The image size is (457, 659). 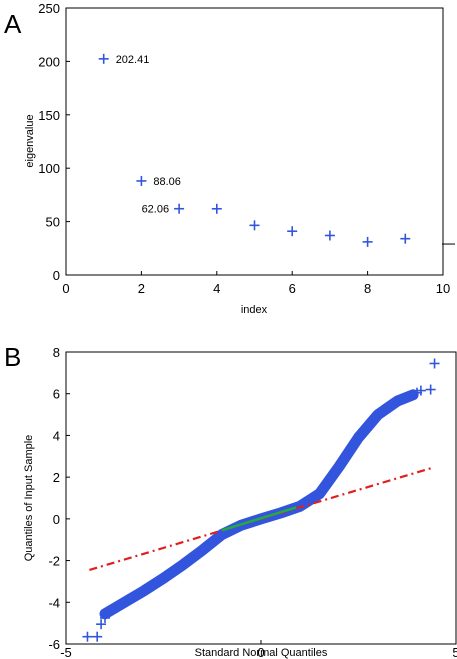 I want to click on b-x-tick-label-1: 0, so click(x=260, y=652).